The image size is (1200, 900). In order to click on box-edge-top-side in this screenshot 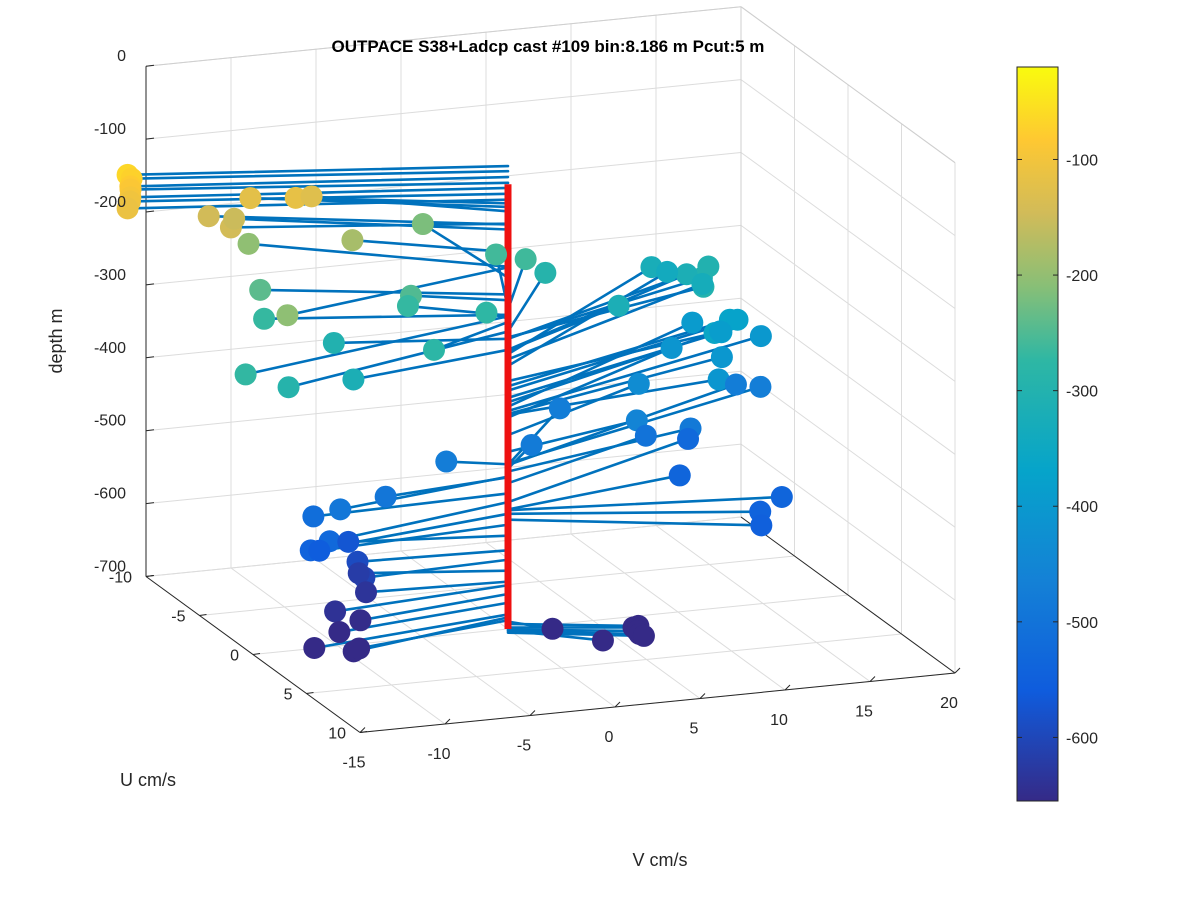, I will do `click(848, 85)`.